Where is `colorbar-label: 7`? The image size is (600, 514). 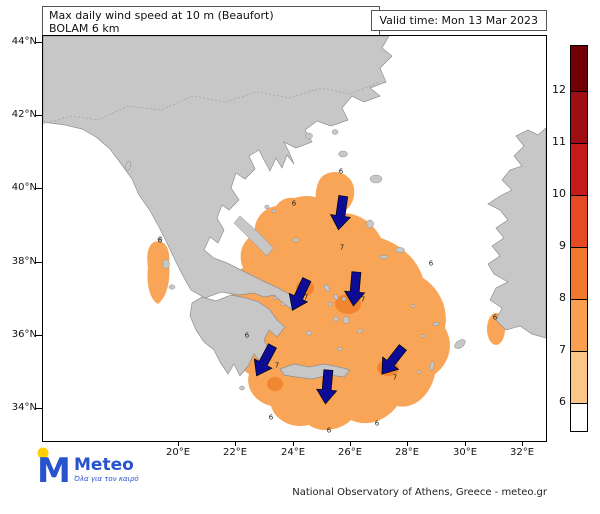 colorbar-label: 7 is located at coordinates (562, 349).